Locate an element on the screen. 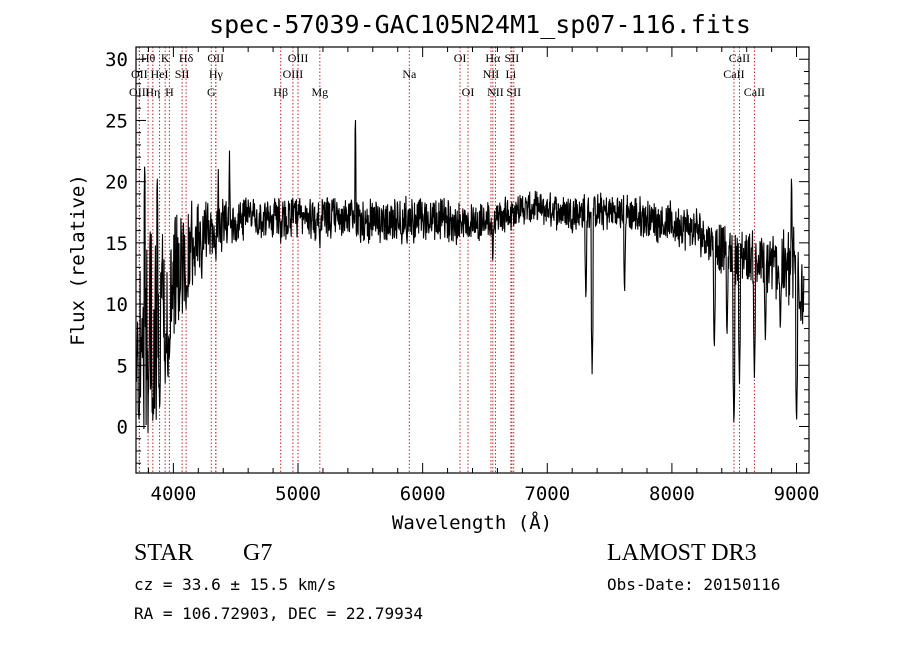  y-tick-label: 10 is located at coordinates (116, 305).